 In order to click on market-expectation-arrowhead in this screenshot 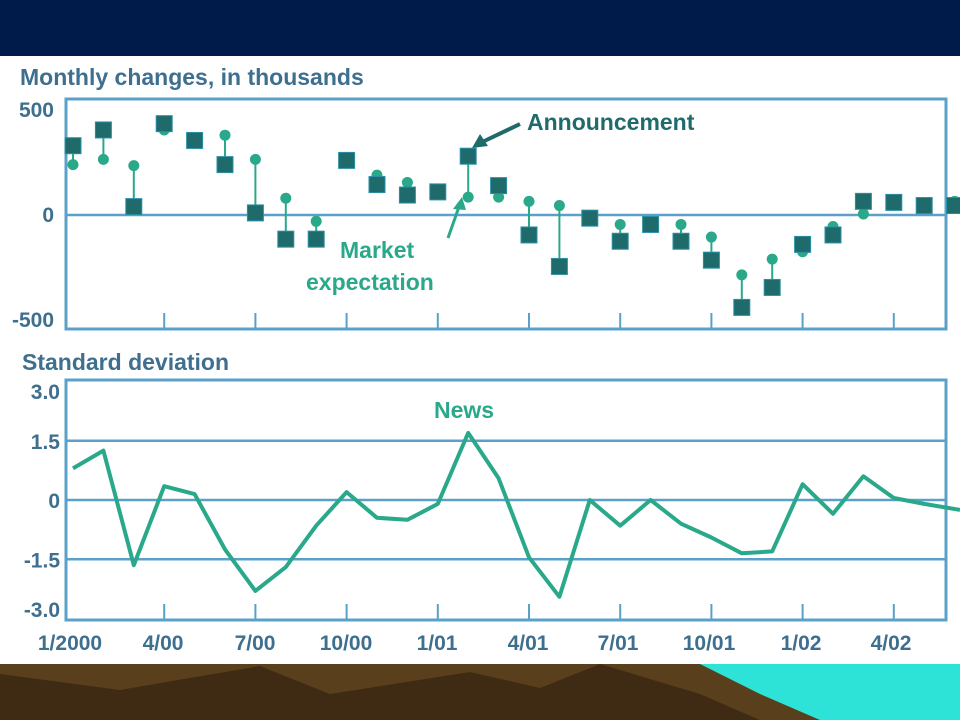, I will do `click(459, 203)`.